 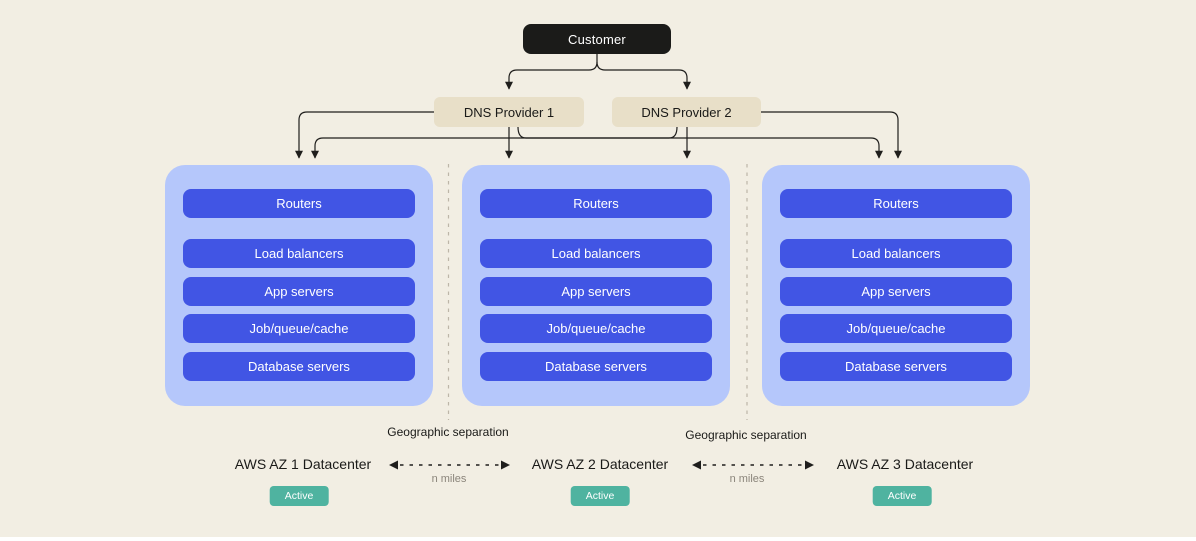 I want to click on distance-label-1: n miles, so click(x=449, y=479).